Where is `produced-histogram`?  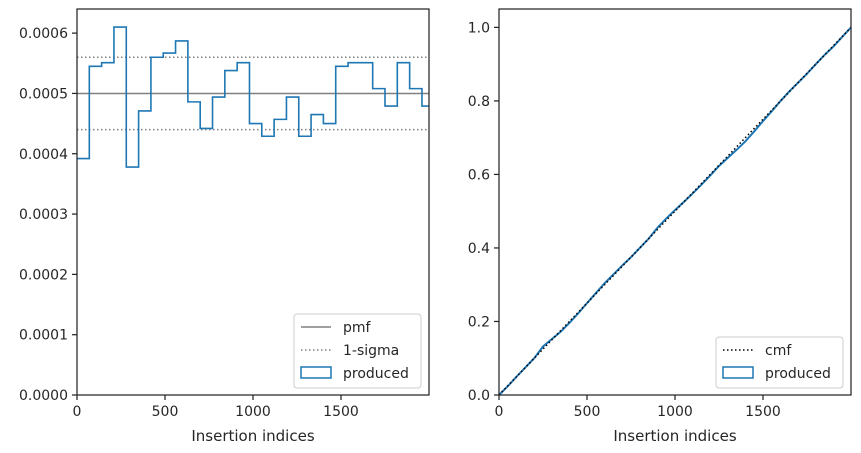
produced-histogram is located at coordinates (253, 97).